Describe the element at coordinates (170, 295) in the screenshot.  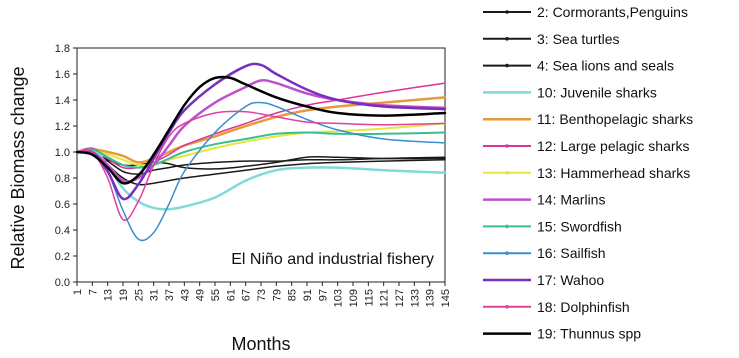
I see `x-tick-label: 37` at that location.